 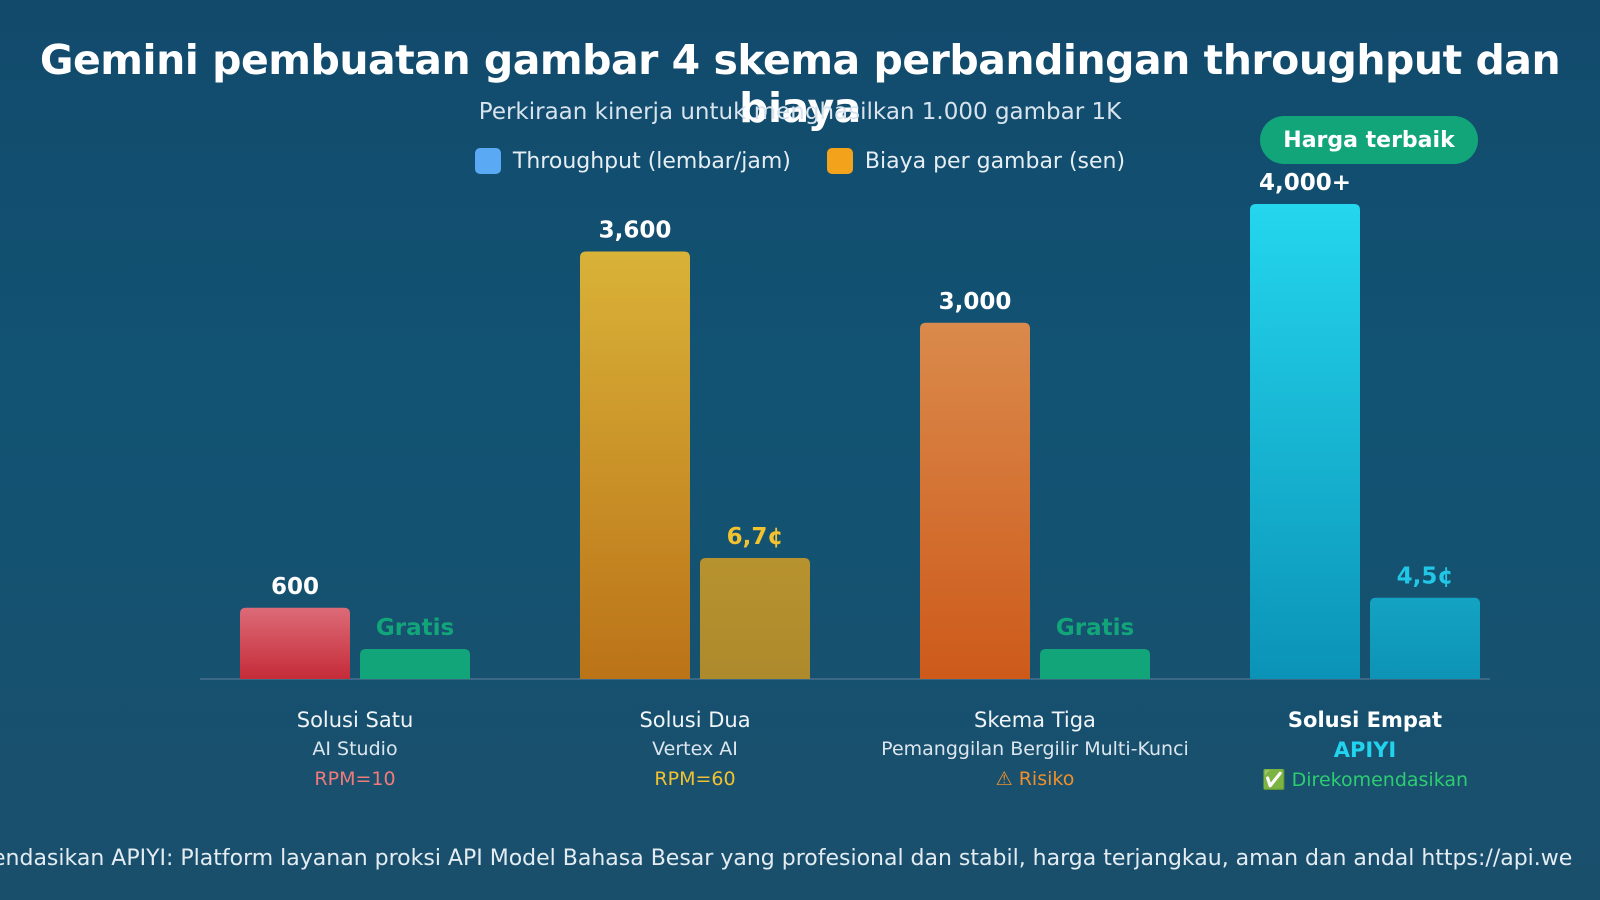 What do you see at coordinates (695, 720) in the screenshot?
I see `category-name: Solusi Dua` at bounding box center [695, 720].